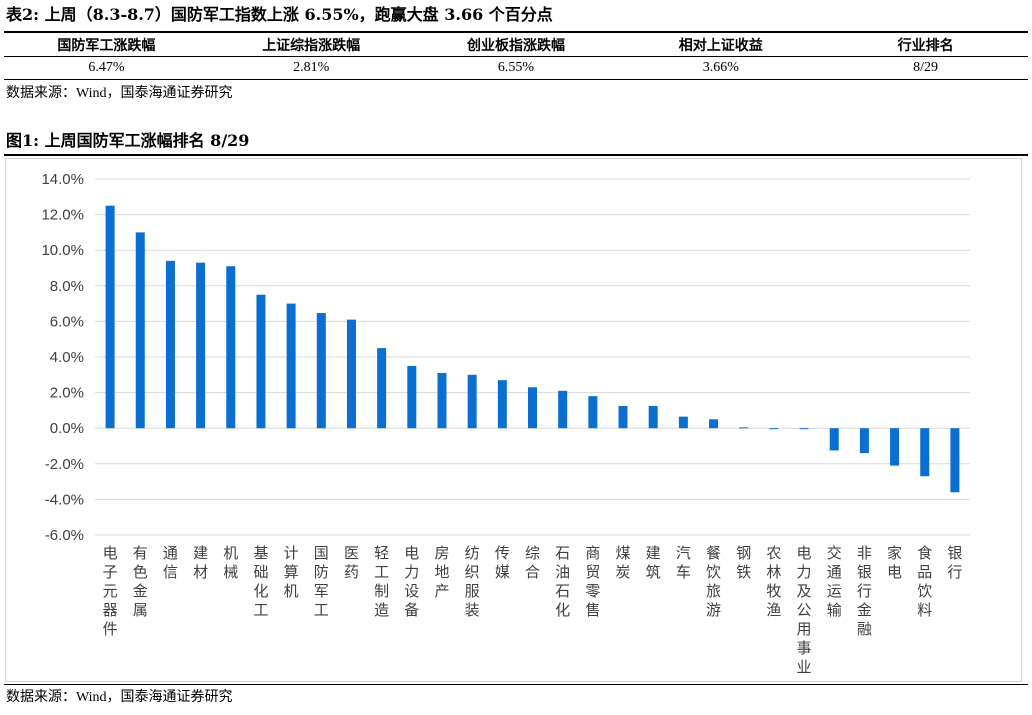 The height and width of the screenshot is (715, 1032). Describe the element at coordinates (128, 140) in the screenshot. I see `figure-title: 图1: 上周国防军工涨幅排名 8/29` at that location.